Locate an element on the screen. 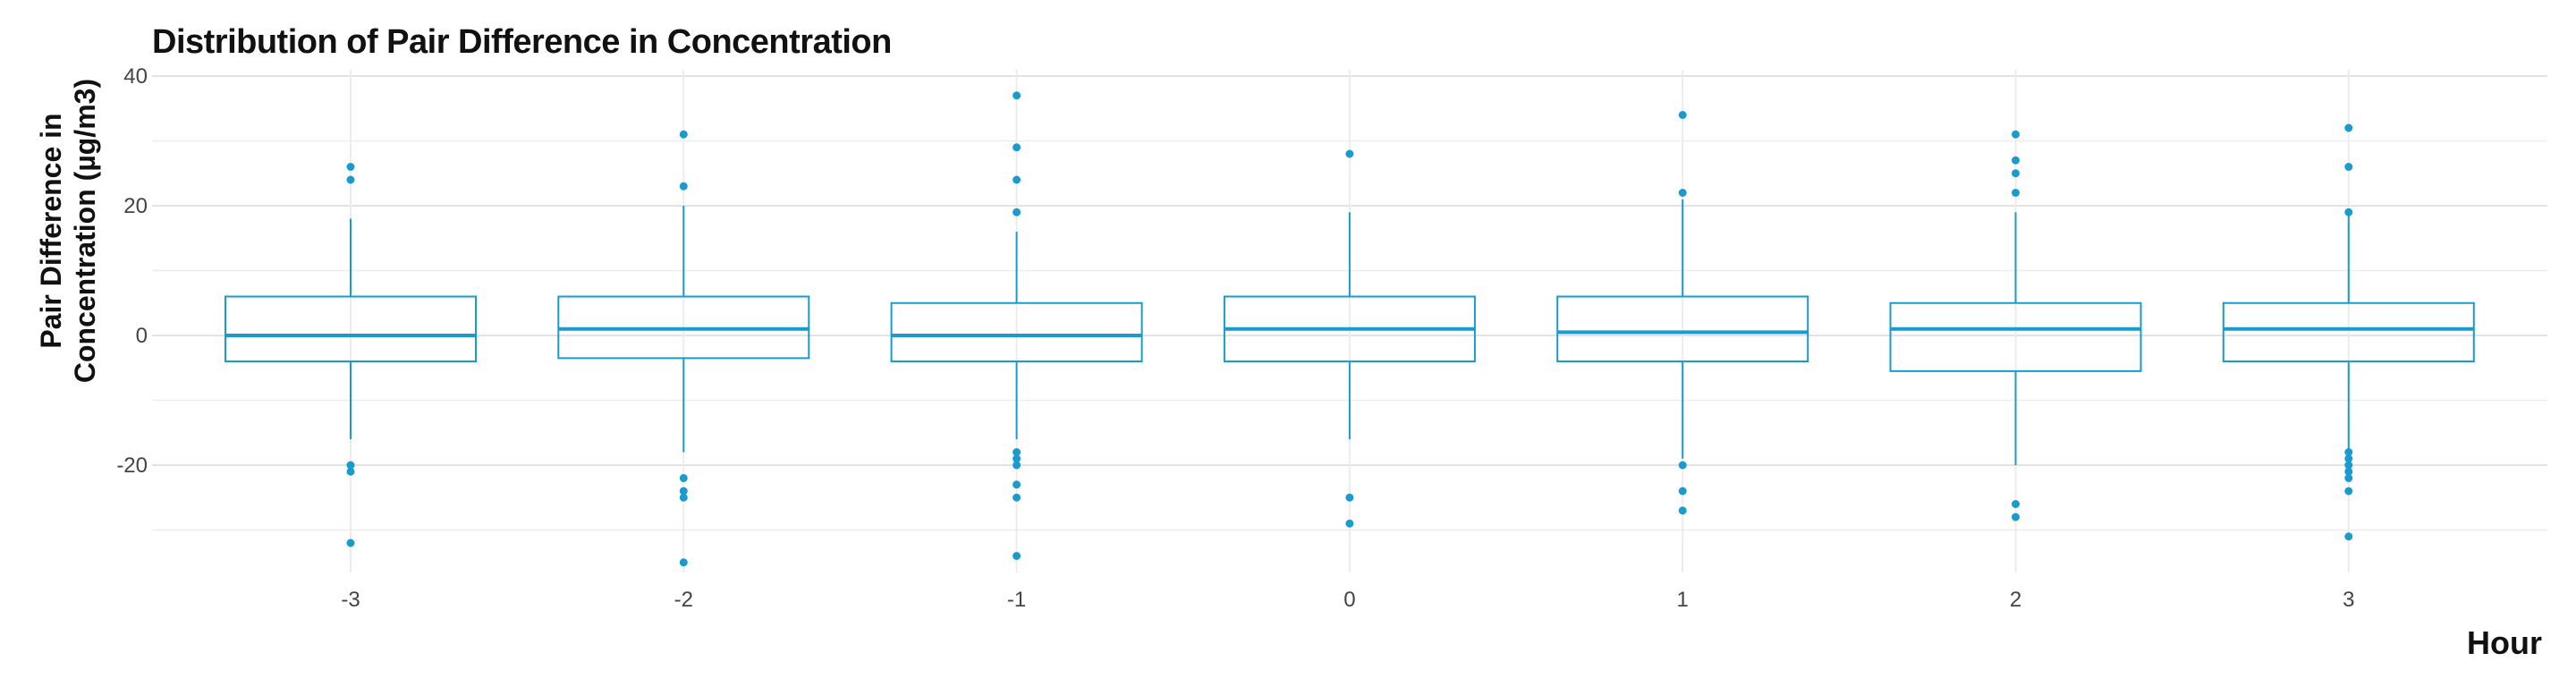 The width and height of the screenshot is (2576, 687). y-tick-label: 40 is located at coordinates (135, 76).